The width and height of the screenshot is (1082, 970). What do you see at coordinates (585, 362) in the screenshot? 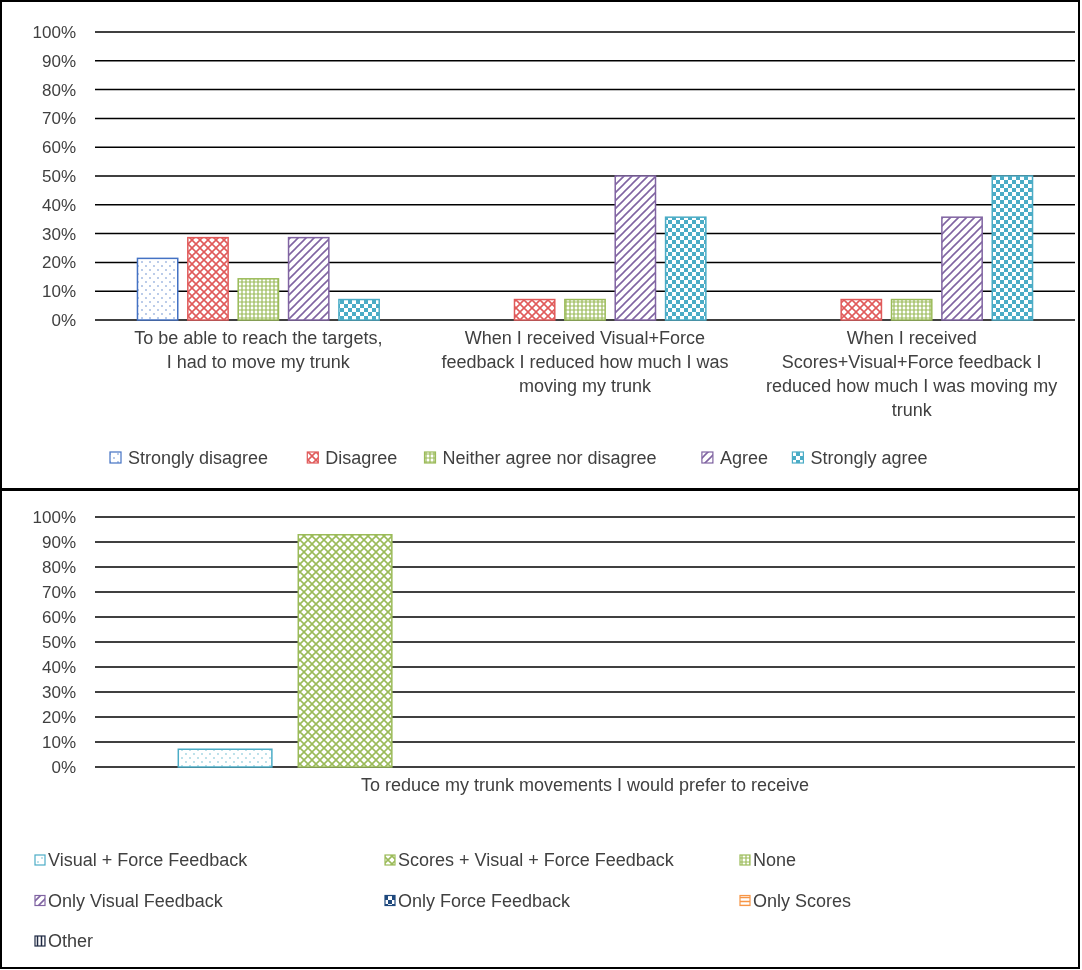
I see `x-tick-label: When I received Visual+Force feedback I reduced how much I was moving my trunk` at bounding box center [585, 362].